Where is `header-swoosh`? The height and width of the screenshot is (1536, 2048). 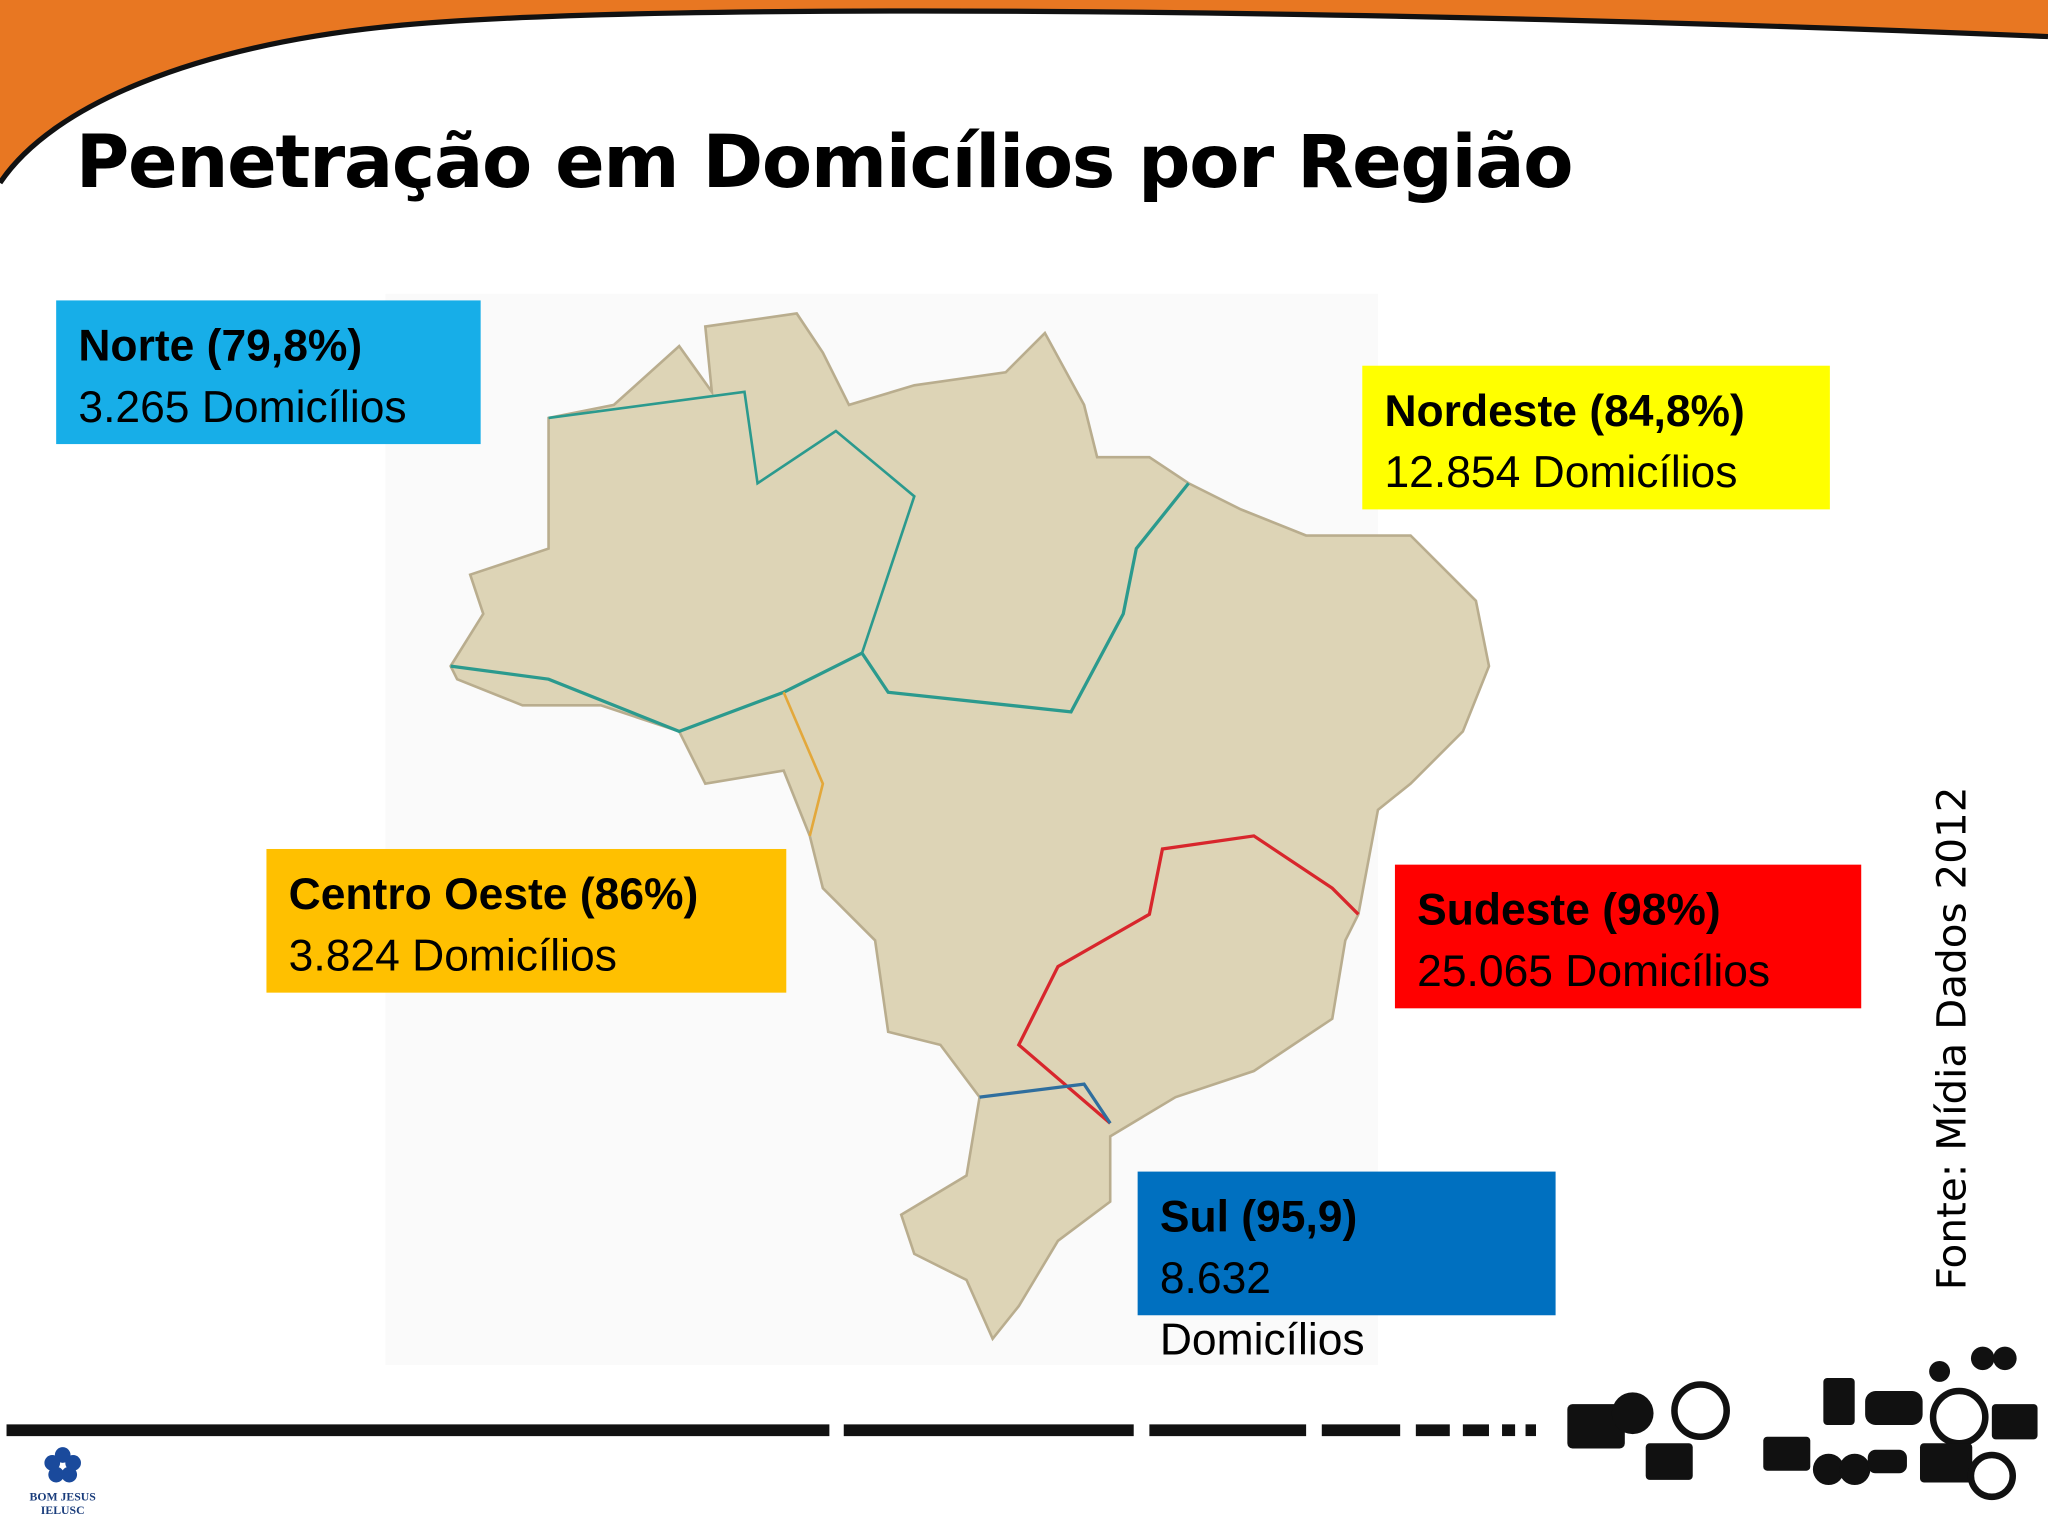
header-swoosh is located at coordinates (1024, 91).